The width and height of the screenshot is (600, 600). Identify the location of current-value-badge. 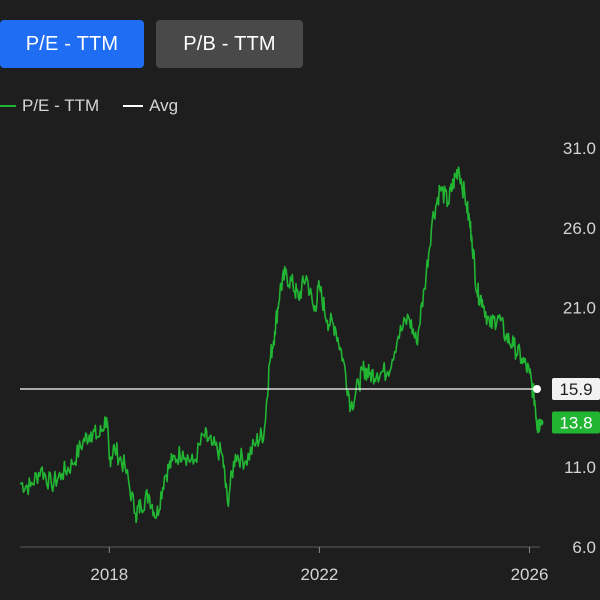
(576, 422).